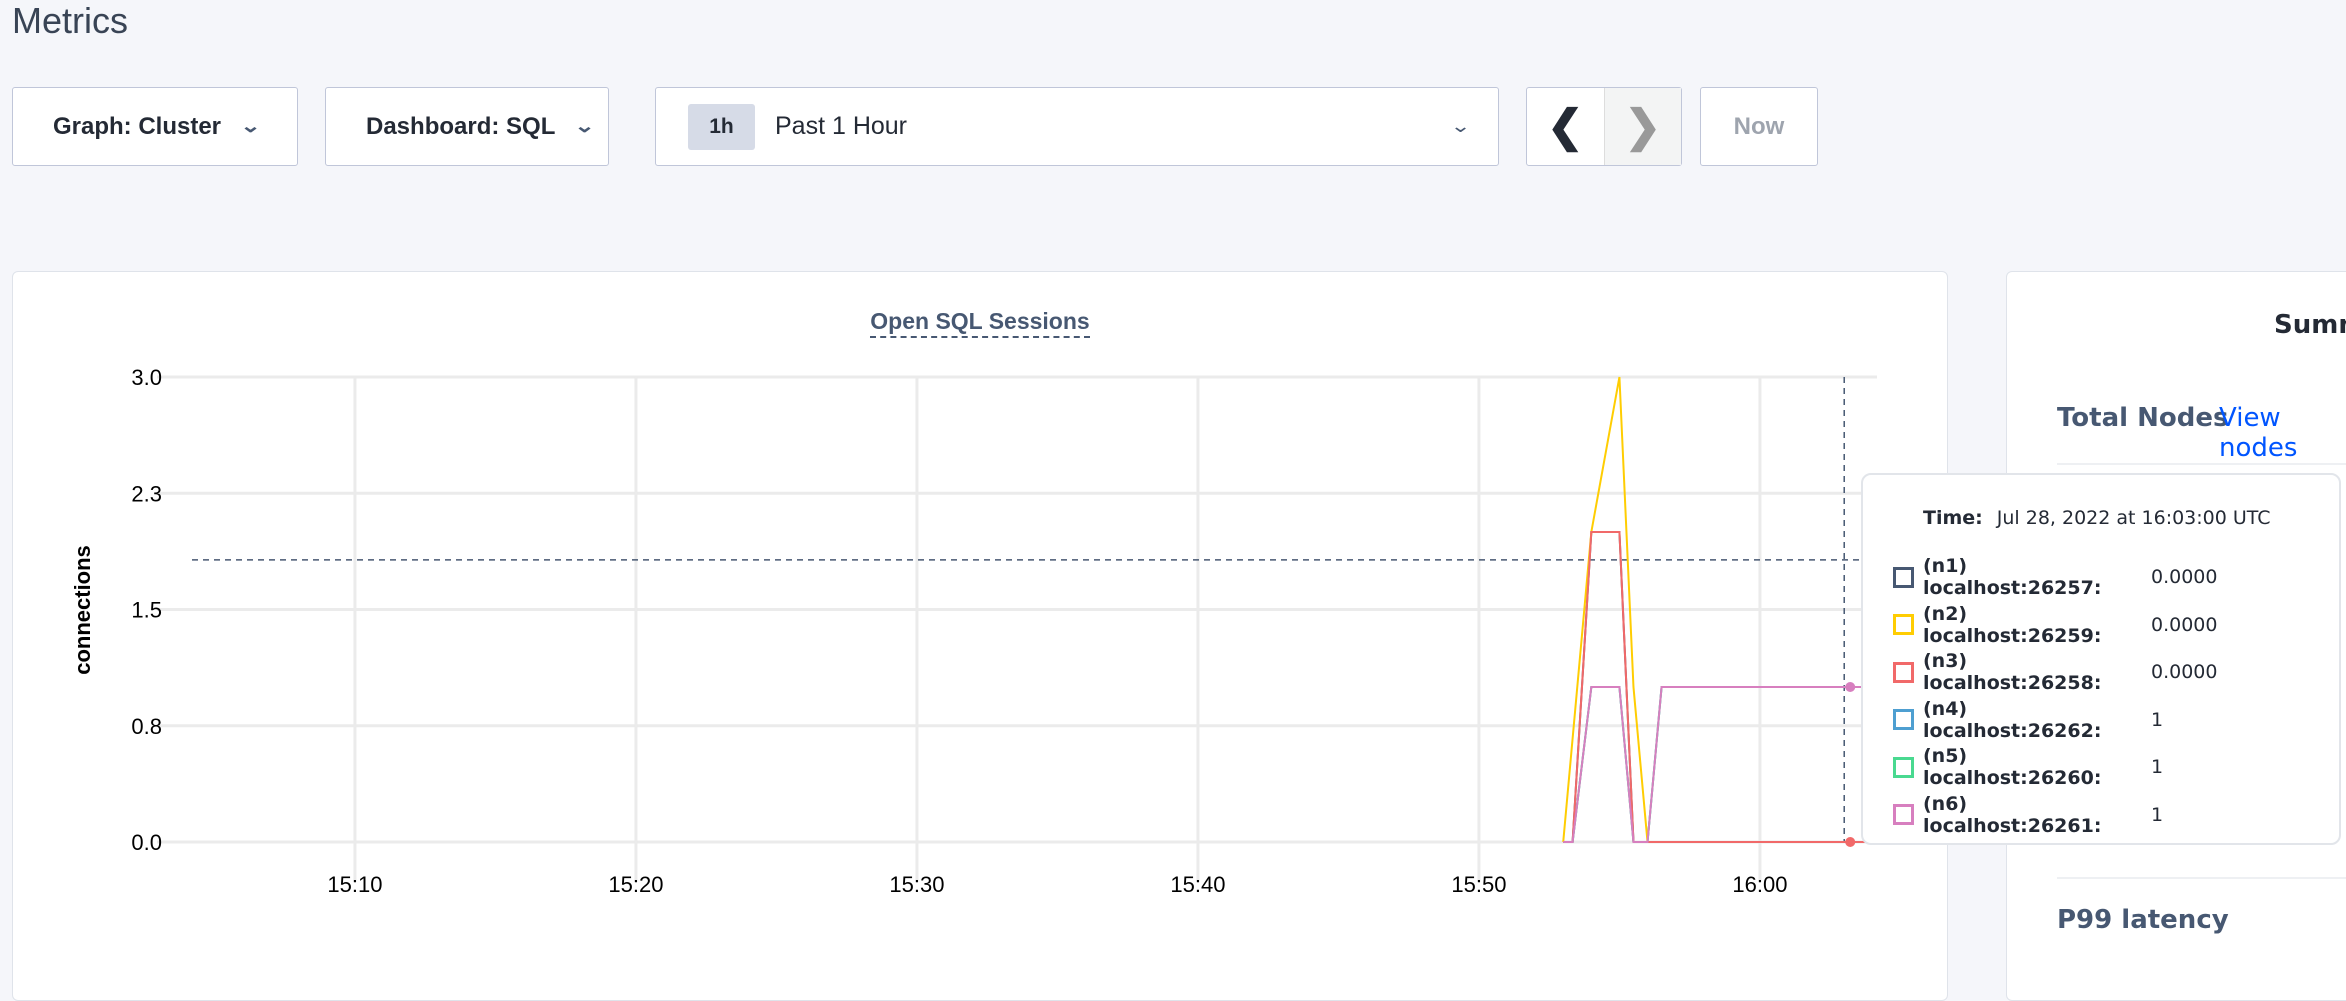 Image resolution: width=2346 pixels, height=1001 pixels. I want to click on tooltip-row: (n1) localhost:26257: 0.0000, so click(2055, 577).